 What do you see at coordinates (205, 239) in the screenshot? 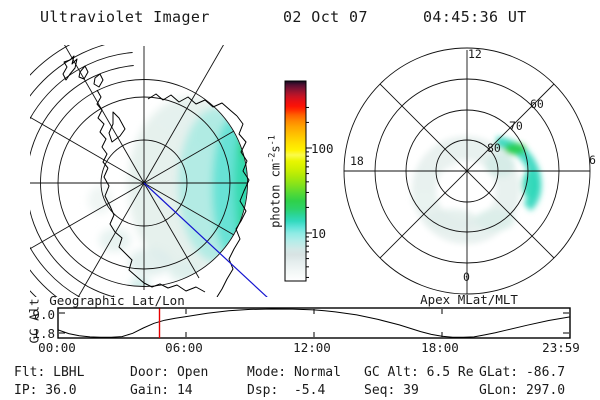
I see `satellite-track-line` at bounding box center [205, 239].